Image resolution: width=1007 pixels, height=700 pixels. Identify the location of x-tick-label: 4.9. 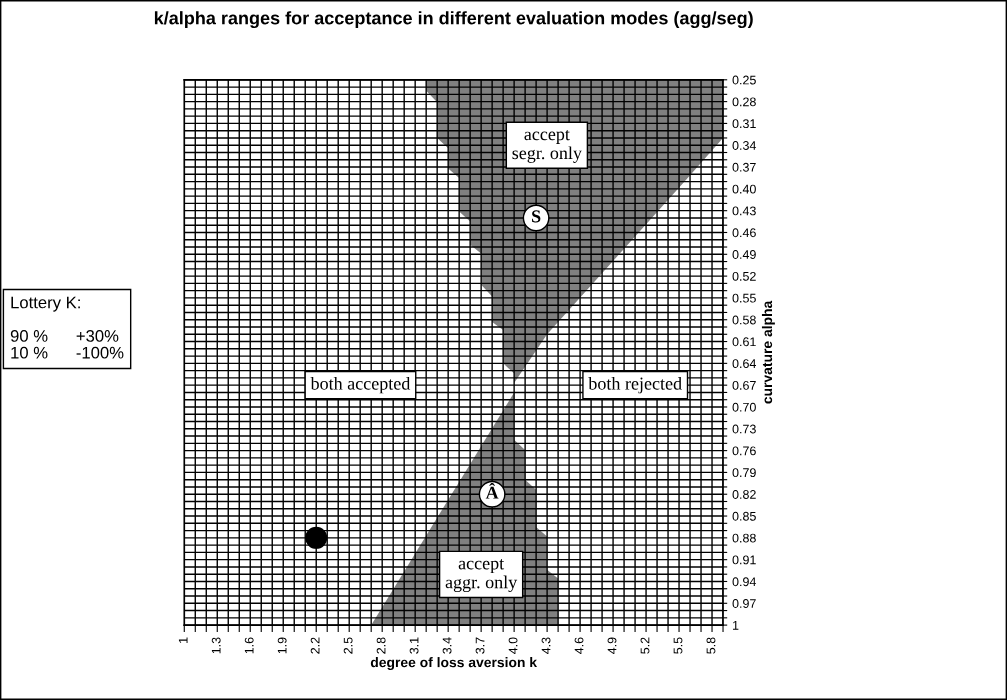
(612, 645).